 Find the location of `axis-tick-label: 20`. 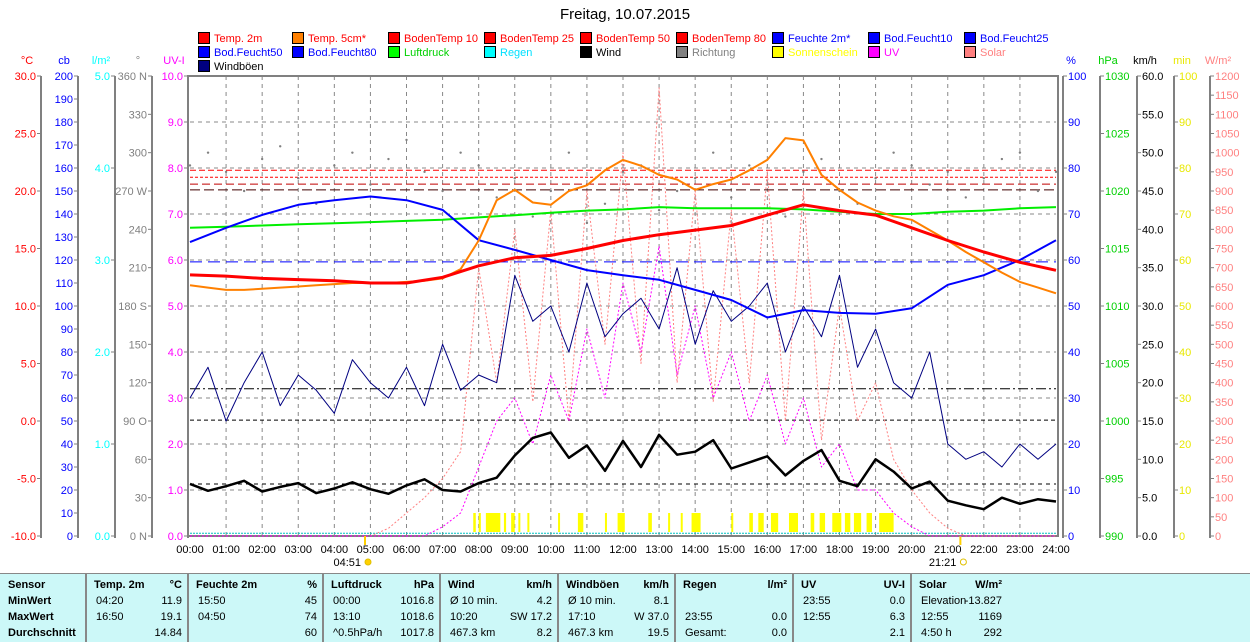

axis-tick-label: 20 is located at coordinates (1074, 445).